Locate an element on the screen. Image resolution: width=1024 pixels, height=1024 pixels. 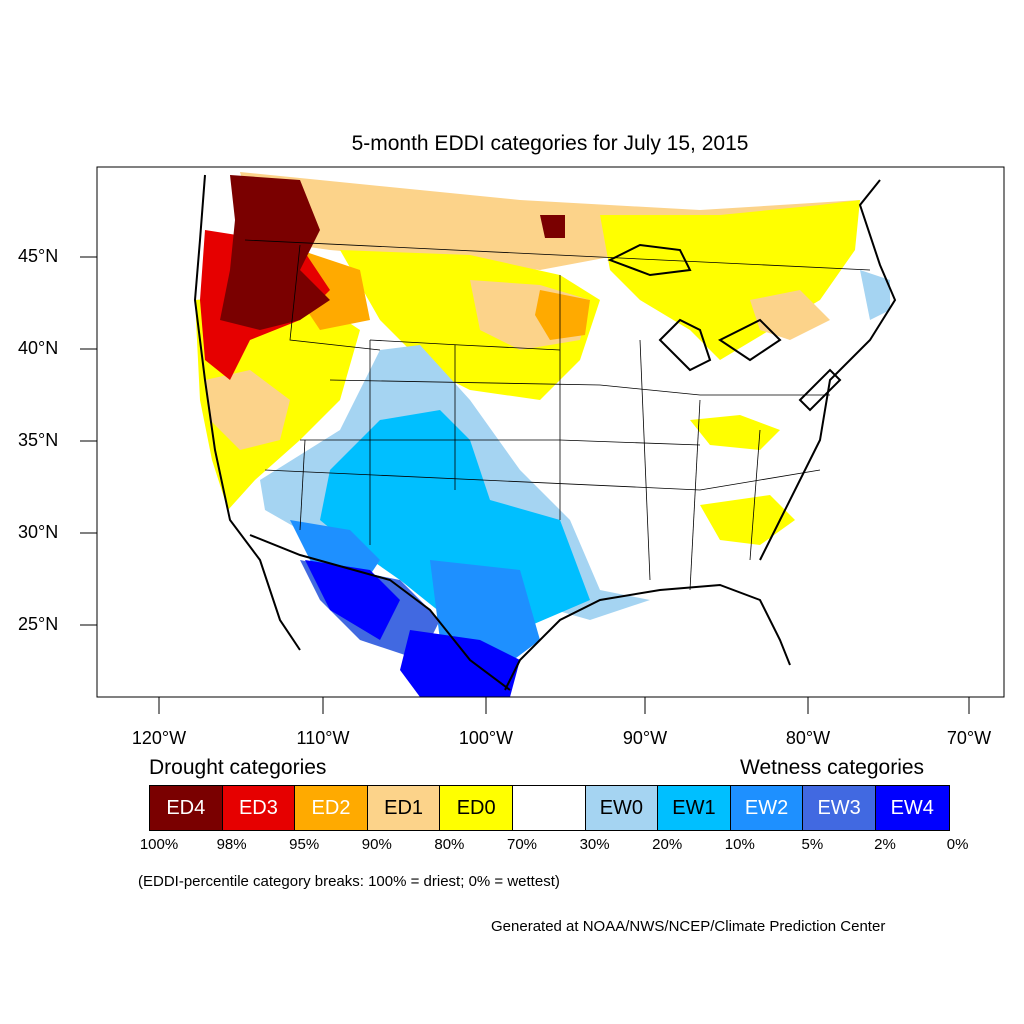
lat-label-45: 45°N is located at coordinates (38, 256).